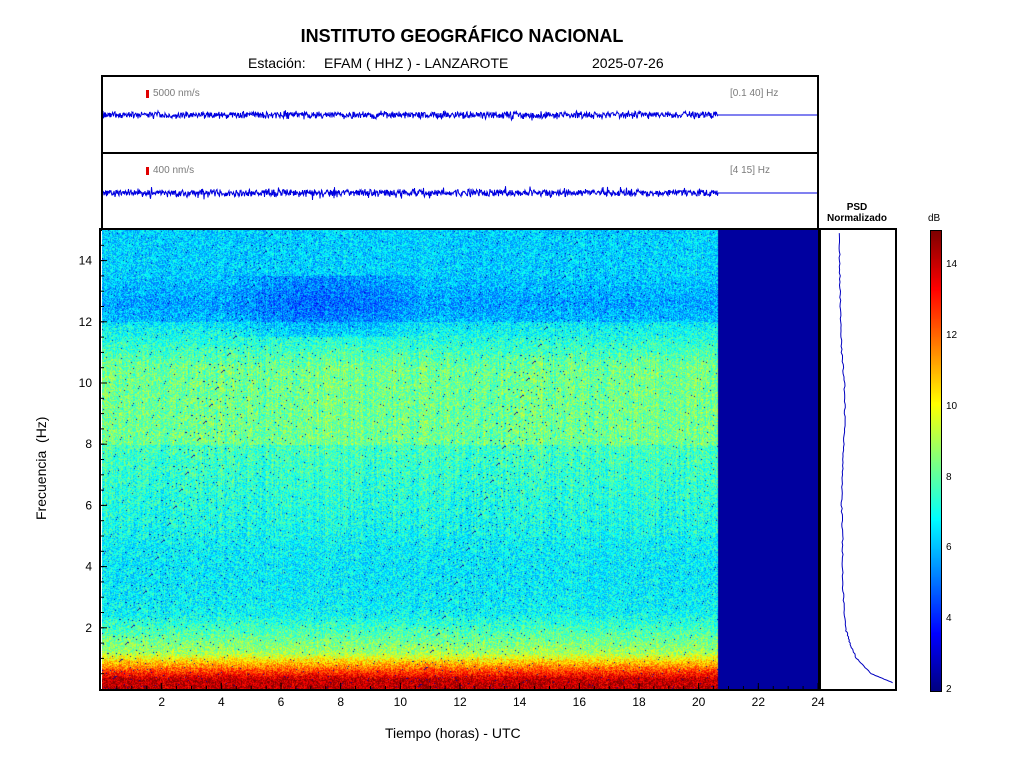  What do you see at coordinates (949, 689) in the screenshot?
I see `colorbar-tick-label: 2` at bounding box center [949, 689].